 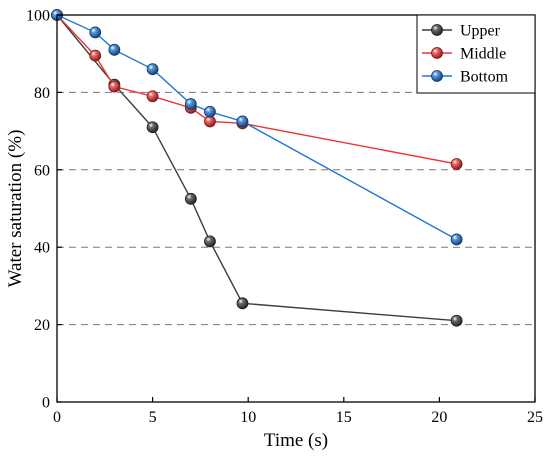 I want to click on y-tick-label: 20, so click(x=42, y=325).